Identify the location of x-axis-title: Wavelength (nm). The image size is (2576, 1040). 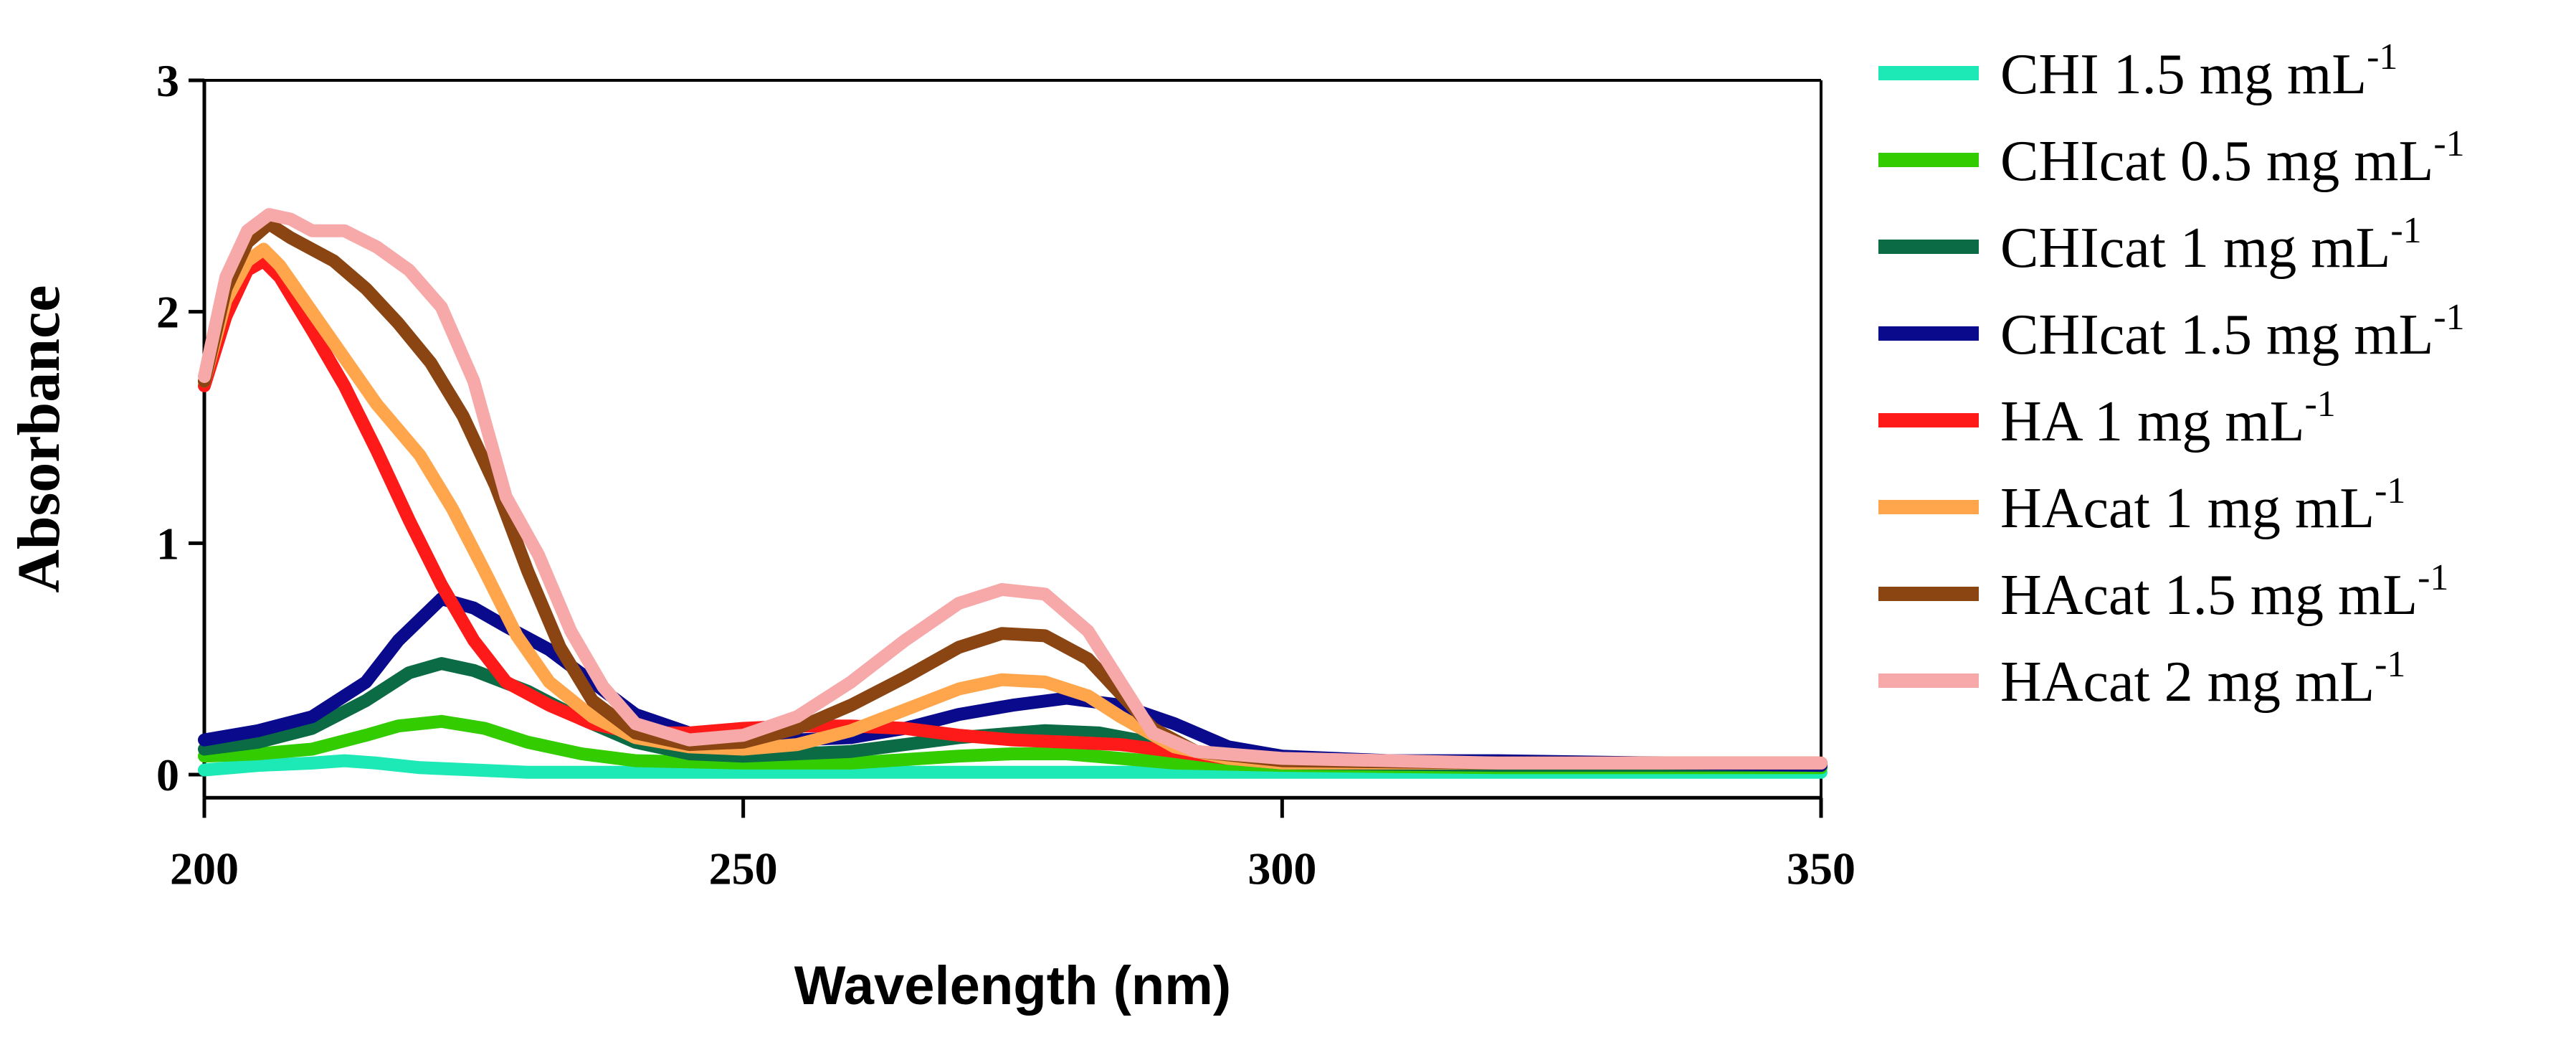
(1012, 985).